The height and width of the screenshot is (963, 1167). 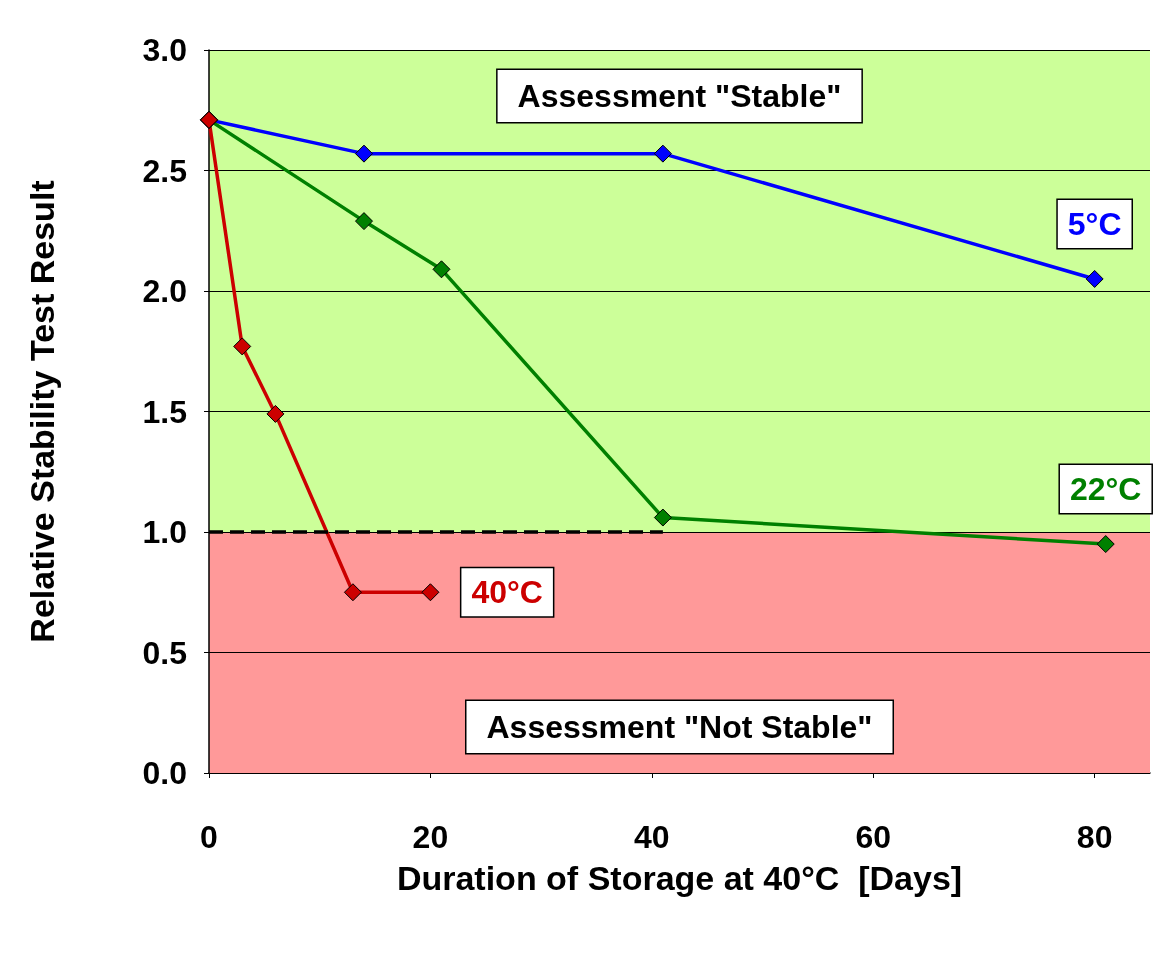 I want to click on y-axis-title: Relative Stability Test Result, so click(x=42, y=411).